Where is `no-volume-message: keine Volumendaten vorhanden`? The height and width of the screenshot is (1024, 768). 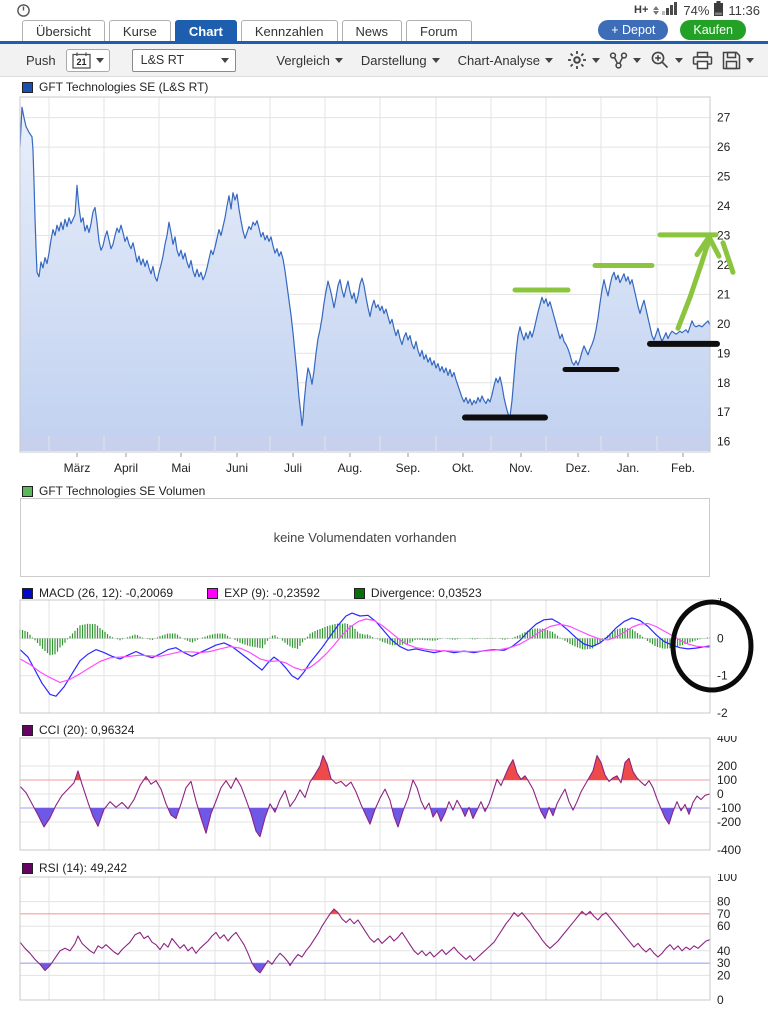
no-volume-message: keine Volumendaten vorhanden is located at coordinates (365, 537).